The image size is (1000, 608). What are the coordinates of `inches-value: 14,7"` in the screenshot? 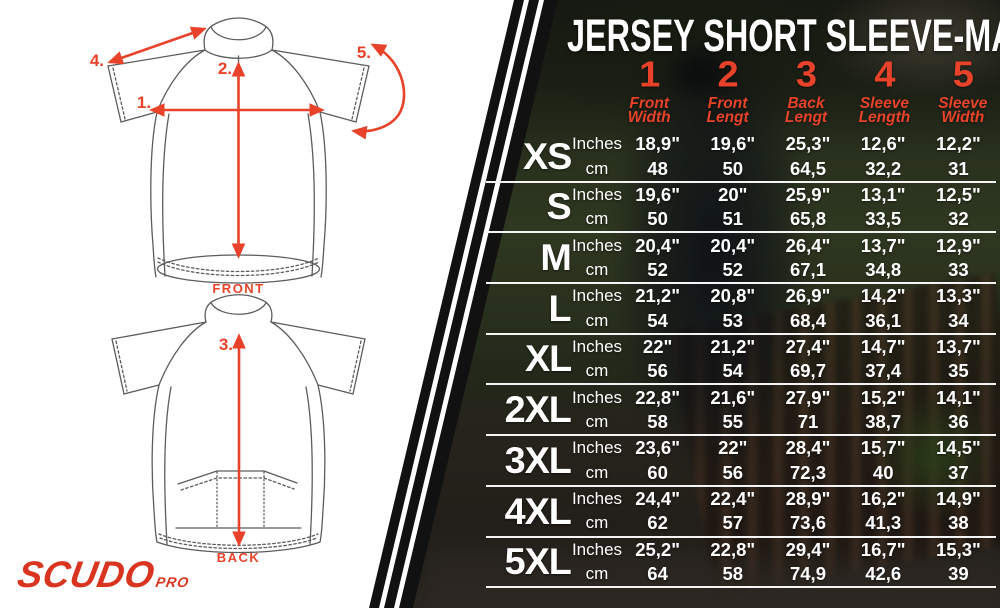 It's located at (883, 346).